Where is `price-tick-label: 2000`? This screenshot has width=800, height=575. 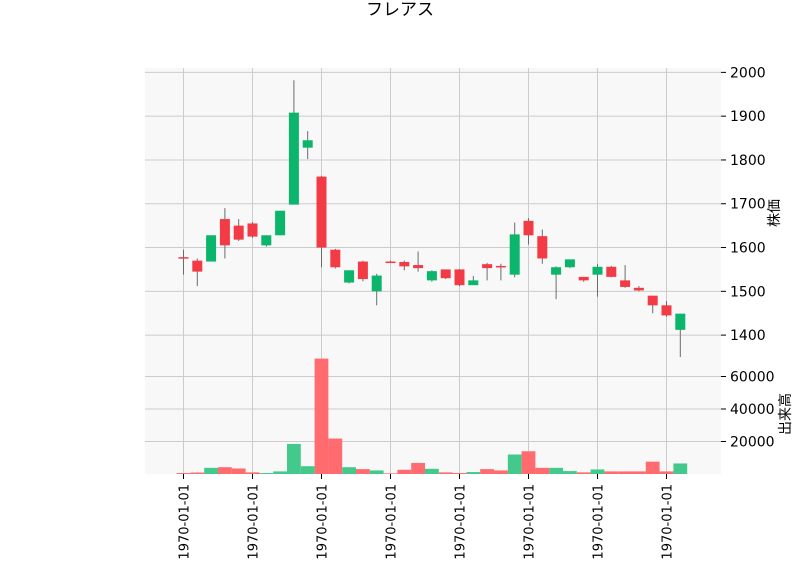 price-tick-label: 2000 is located at coordinates (748, 73).